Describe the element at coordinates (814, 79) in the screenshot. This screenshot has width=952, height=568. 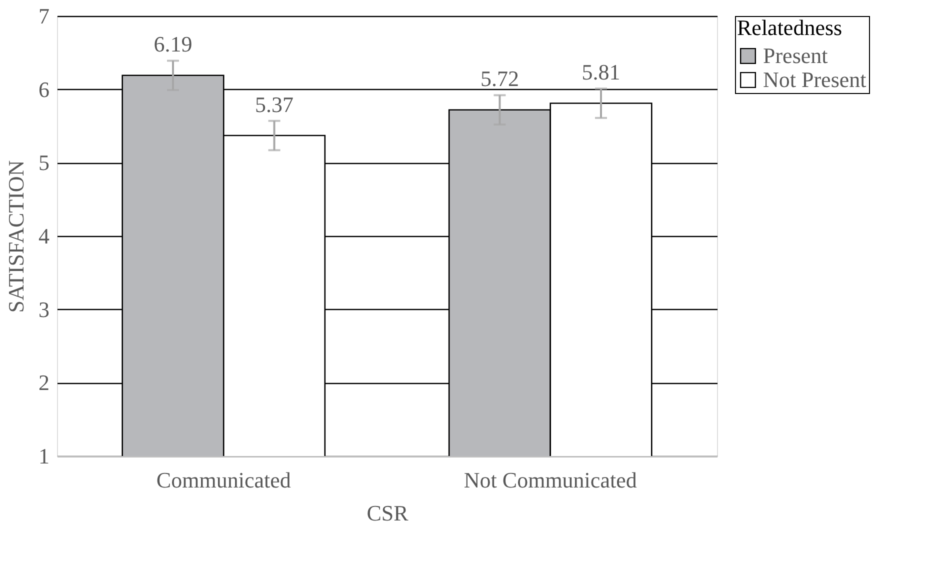
I see `legend-label: Not Present` at that location.